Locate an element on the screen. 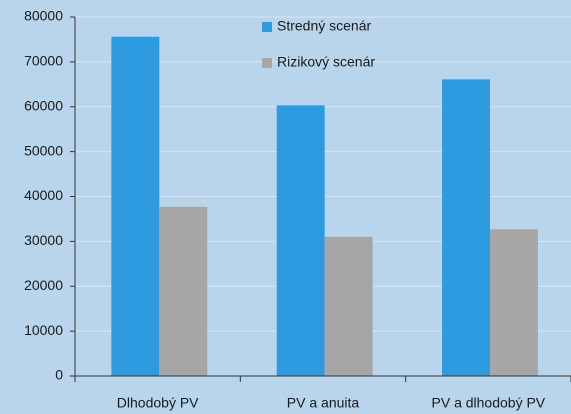 The image size is (571, 414). y-tick-label: 0 is located at coordinates (59, 375).